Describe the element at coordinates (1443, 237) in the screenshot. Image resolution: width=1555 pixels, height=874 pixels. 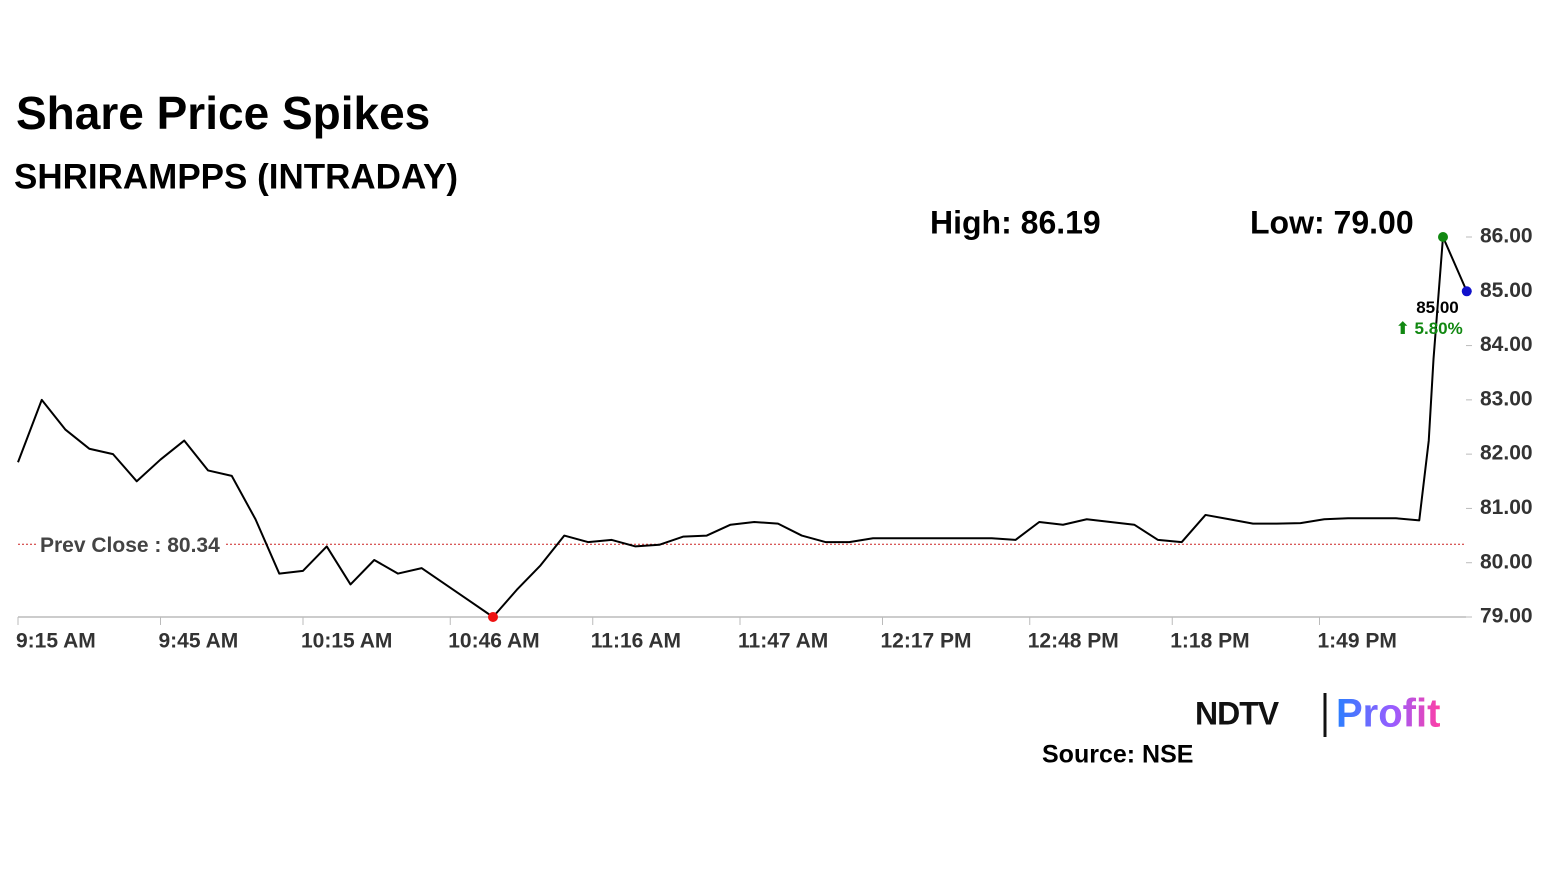
I see `high-marker` at that location.